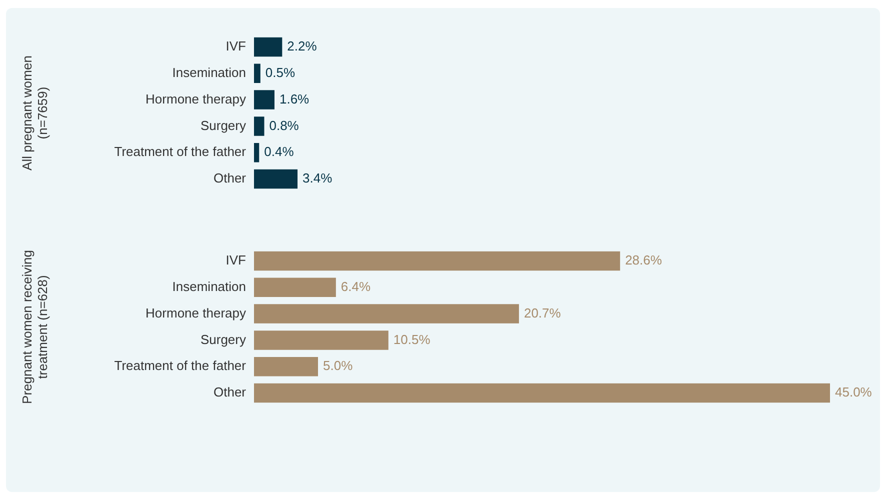 The image size is (887, 493). Describe the element at coordinates (853, 392) in the screenshot. I see `data-label: 45.0%` at that location.